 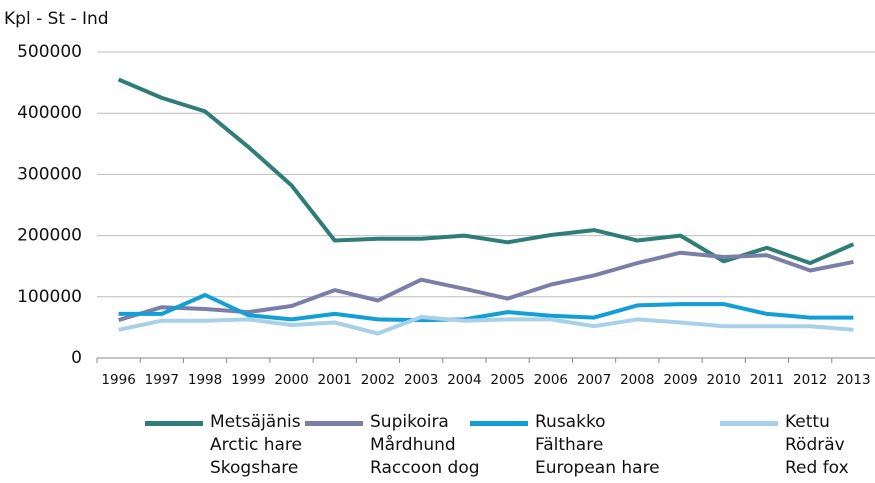 I want to click on legend-label: Supikoira Mårdhund Raccoon dog, so click(x=425, y=445).